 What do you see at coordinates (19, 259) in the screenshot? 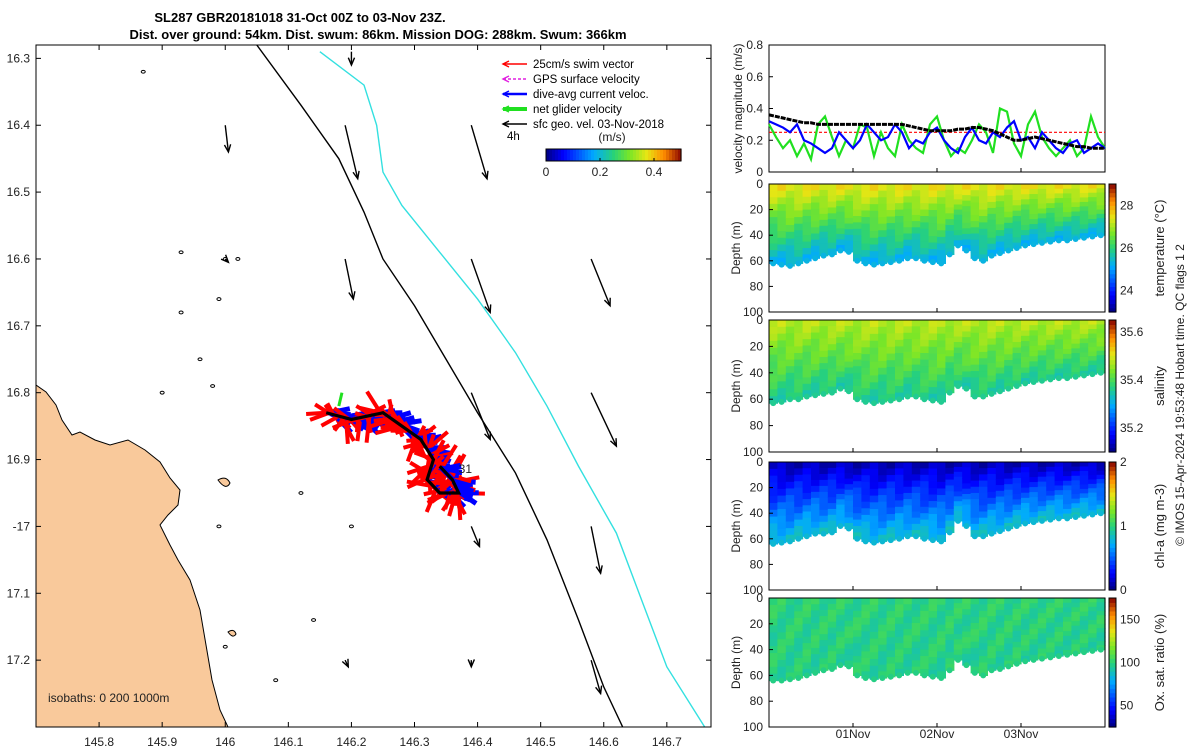
I see `map-y-tick-label: 16.6` at bounding box center [19, 259].